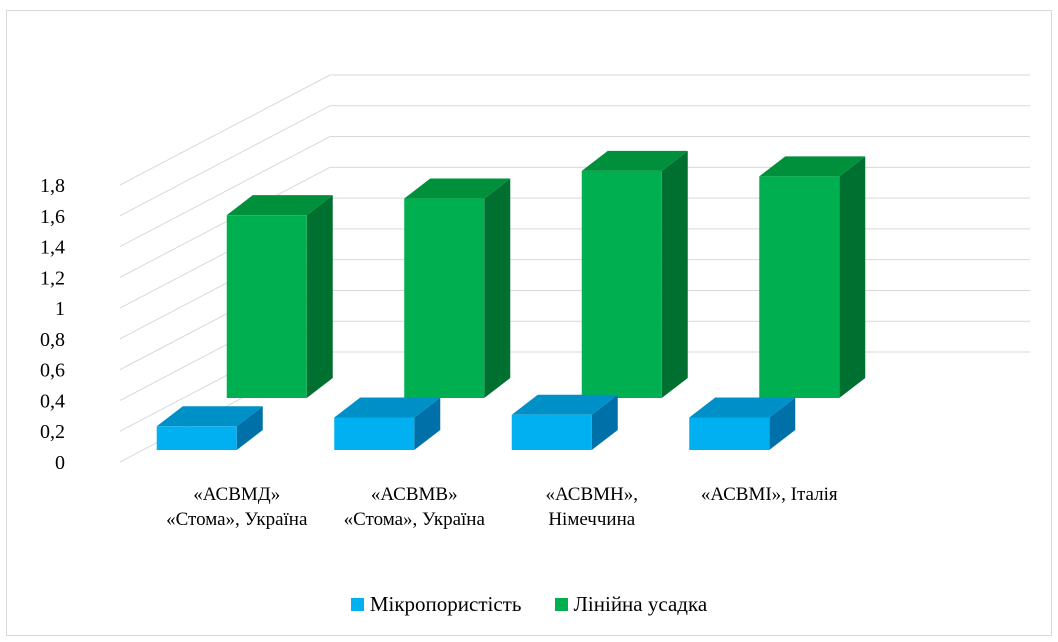  I want to click on legend-item-series-2: Лінійна усадка, so click(631, 604).